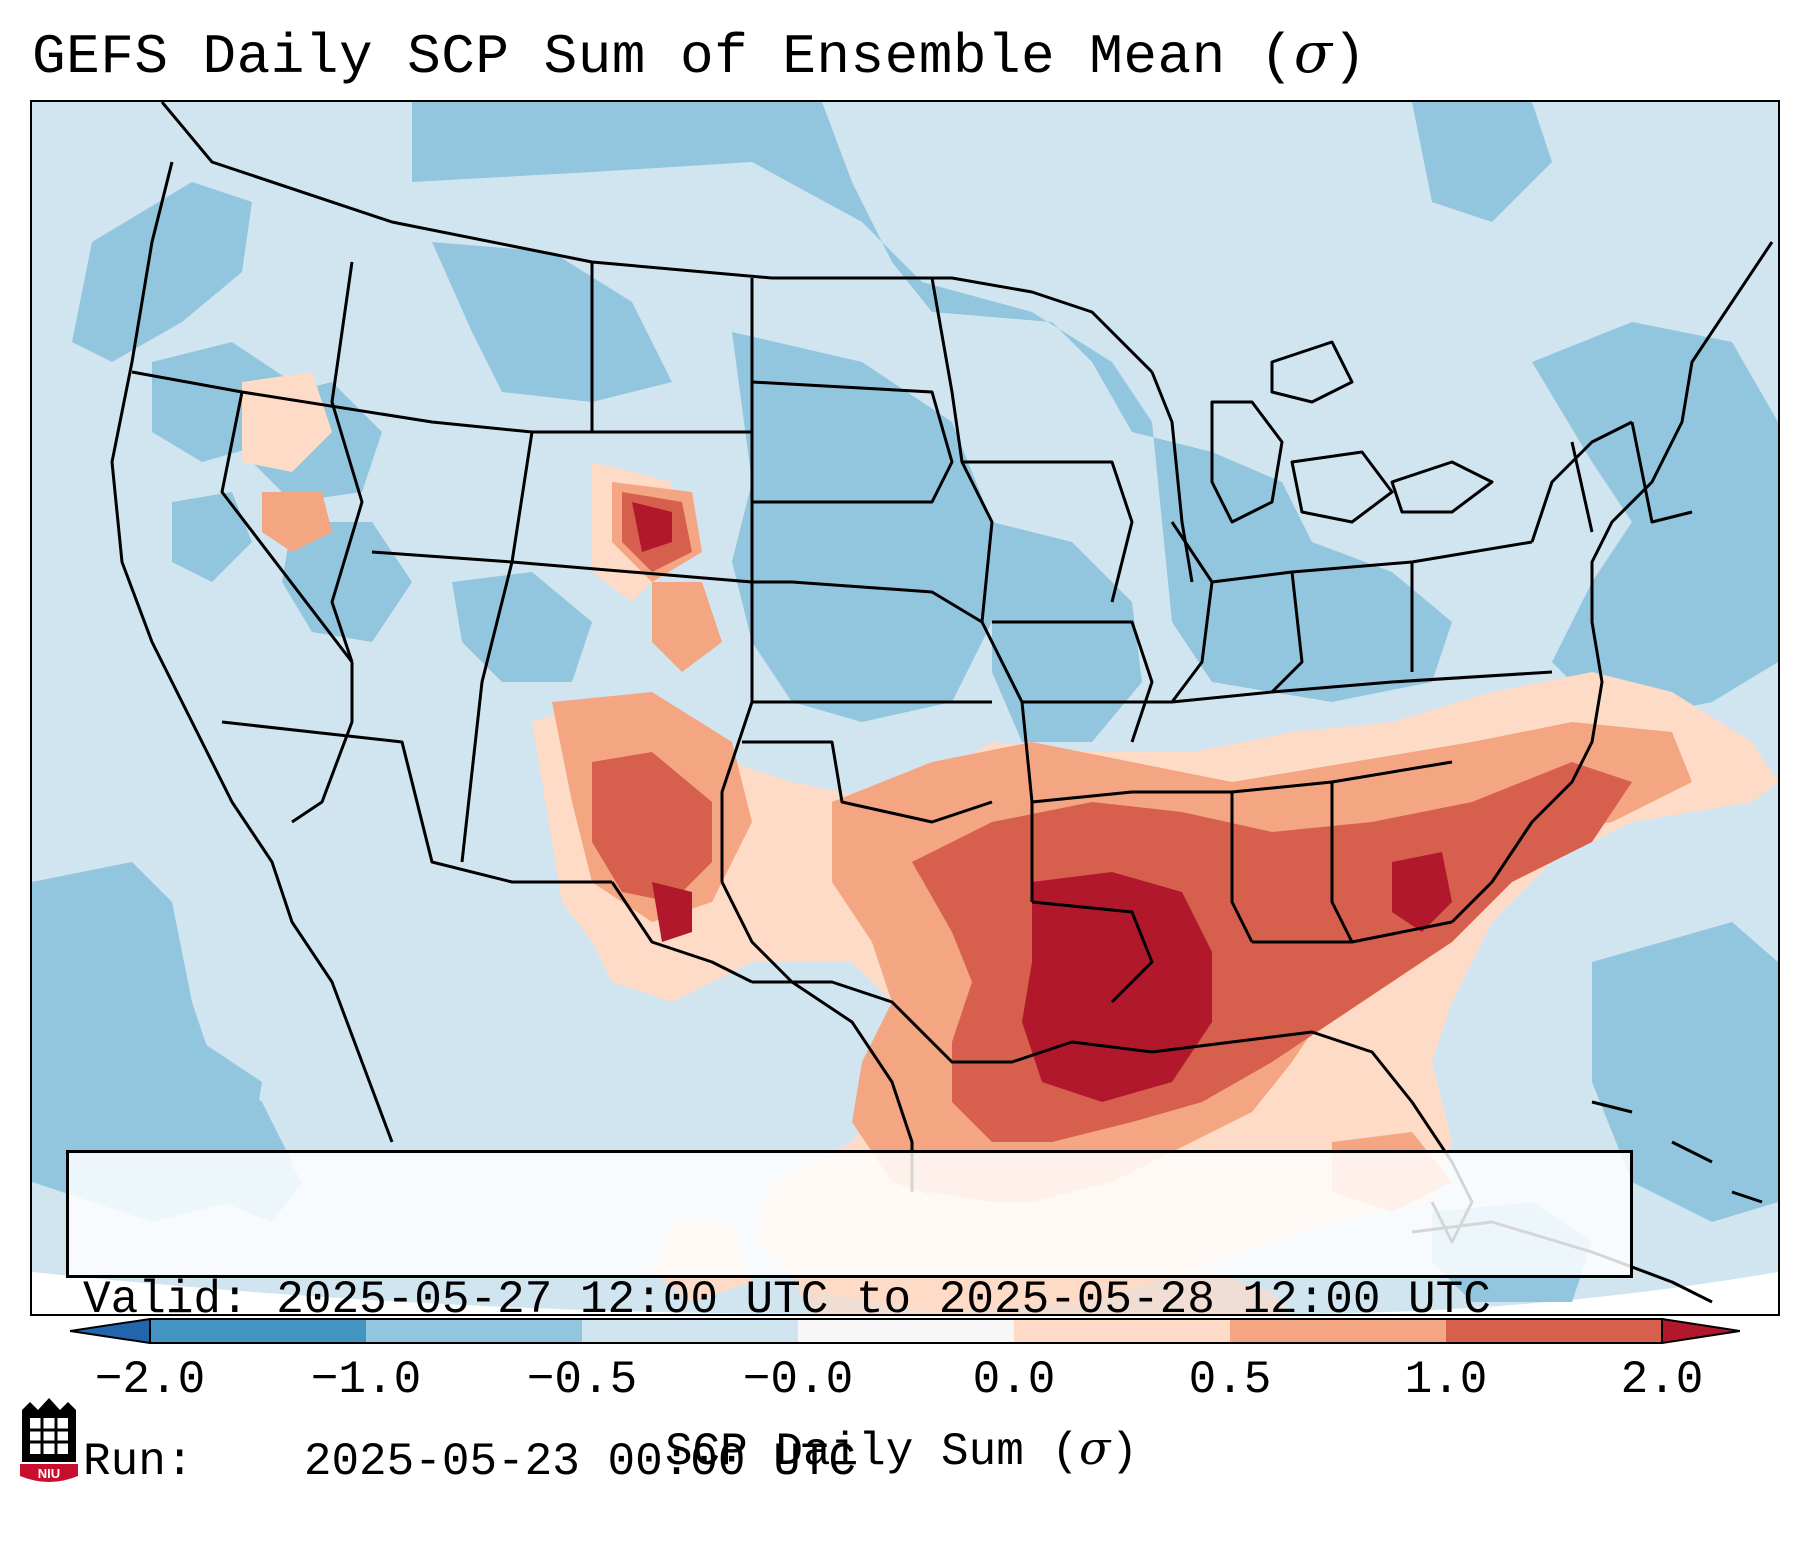 The image size is (1803, 1543). I want to click on chart-title: GEFS Daily SCP Sum of Ensemble Mean (σ), so click(699, 55).